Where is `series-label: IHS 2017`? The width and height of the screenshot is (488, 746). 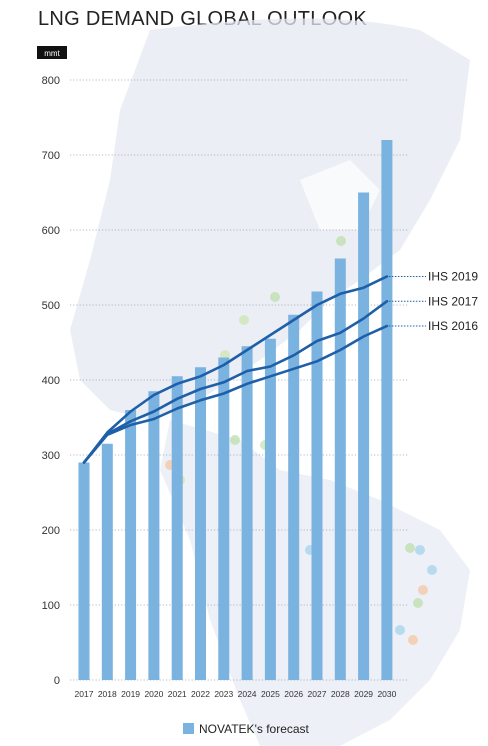
series-label: IHS 2017 is located at coordinates (453, 301).